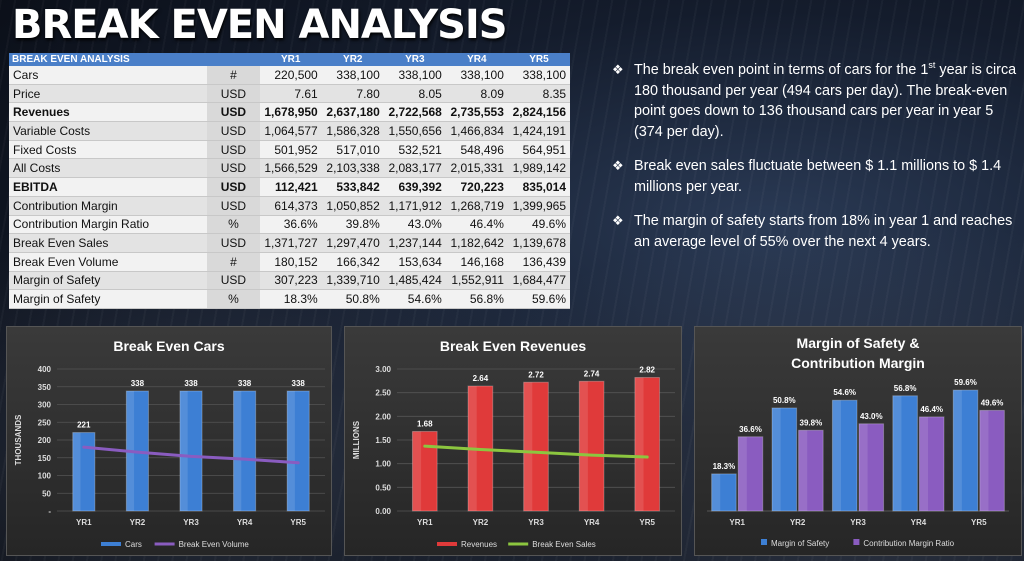  What do you see at coordinates (538, 243) in the screenshot?
I see `table-cell: 1,139,678` at bounding box center [538, 243].